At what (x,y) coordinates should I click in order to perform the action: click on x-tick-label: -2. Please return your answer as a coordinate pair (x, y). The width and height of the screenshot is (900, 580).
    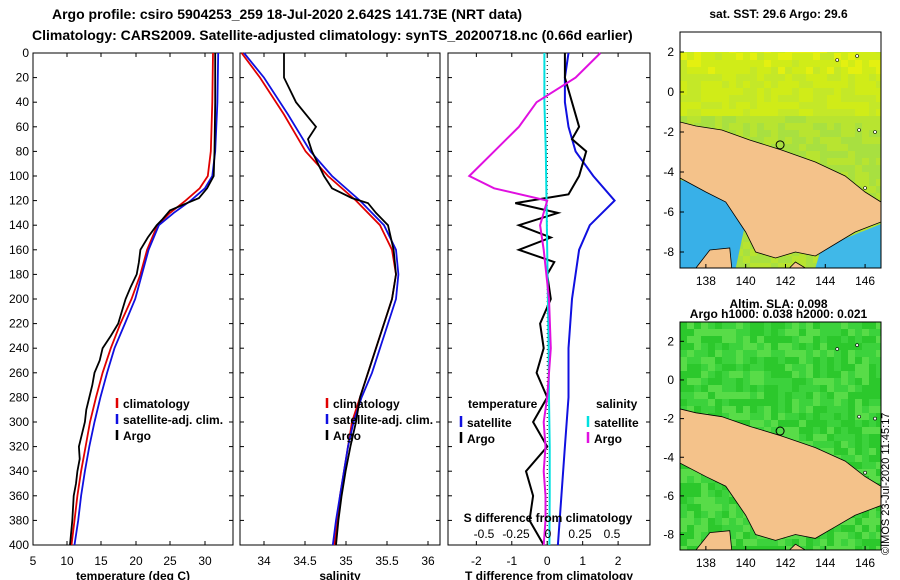
    Looking at the image, I should click on (476, 561).